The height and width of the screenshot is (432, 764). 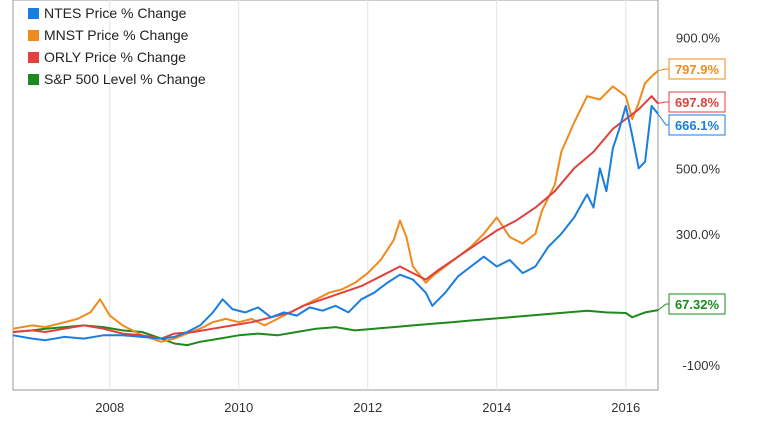 What do you see at coordinates (701, 365) in the screenshot?
I see `y-tick-label: -100%` at bounding box center [701, 365].